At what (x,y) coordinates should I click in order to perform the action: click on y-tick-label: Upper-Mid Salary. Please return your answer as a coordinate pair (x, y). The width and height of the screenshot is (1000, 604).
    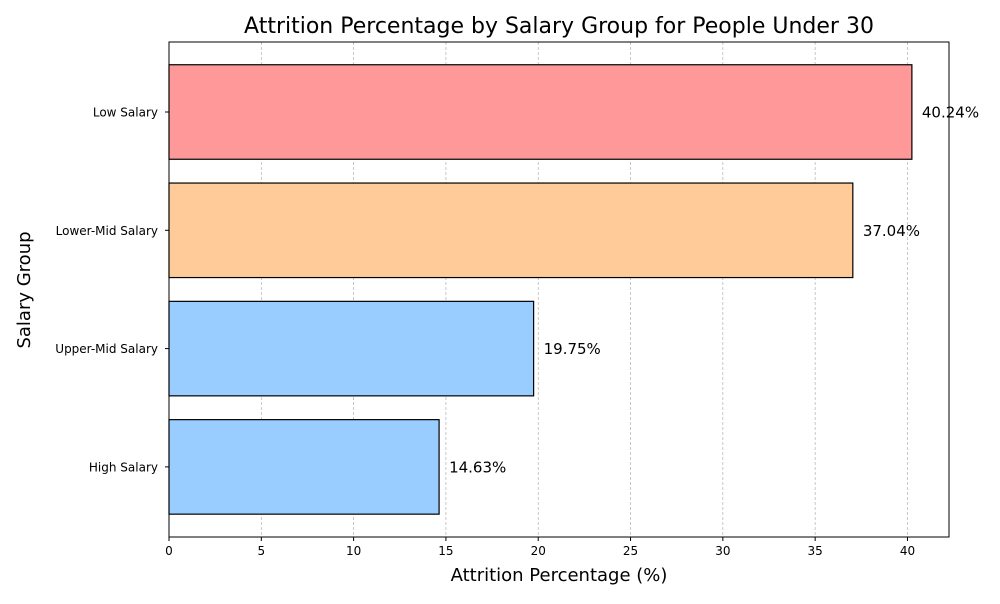
    Looking at the image, I should click on (106, 349).